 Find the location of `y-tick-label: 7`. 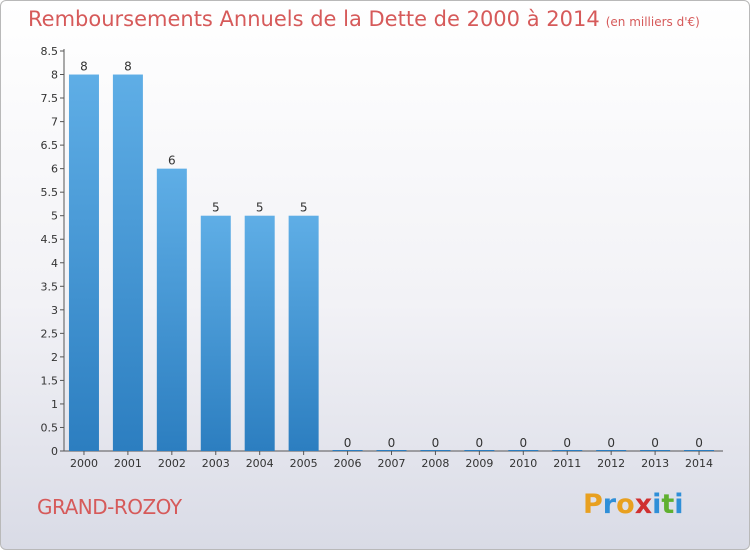

y-tick-label: 7 is located at coordinates (54, 122).